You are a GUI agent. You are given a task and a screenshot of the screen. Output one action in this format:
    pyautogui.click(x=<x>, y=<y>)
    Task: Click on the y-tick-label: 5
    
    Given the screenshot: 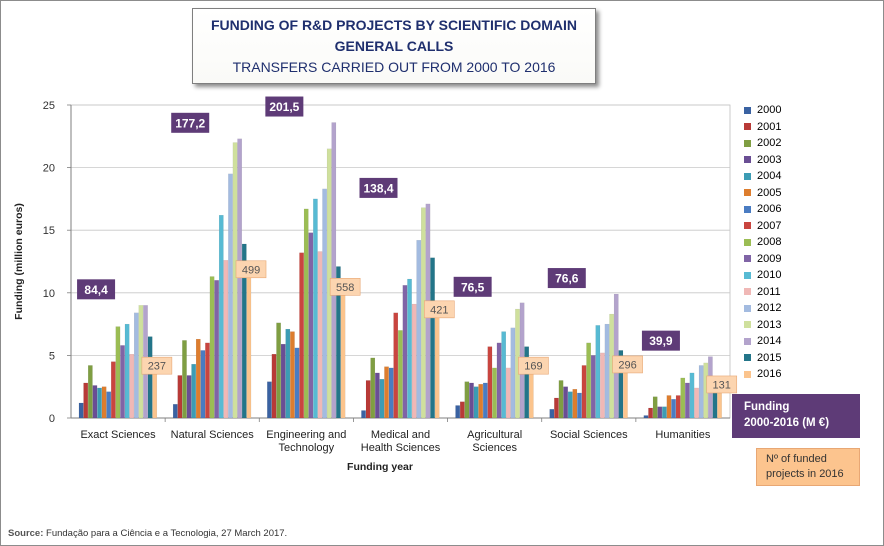 What is the action you would take?
    pyautogui.click(x=52, y=356)
    